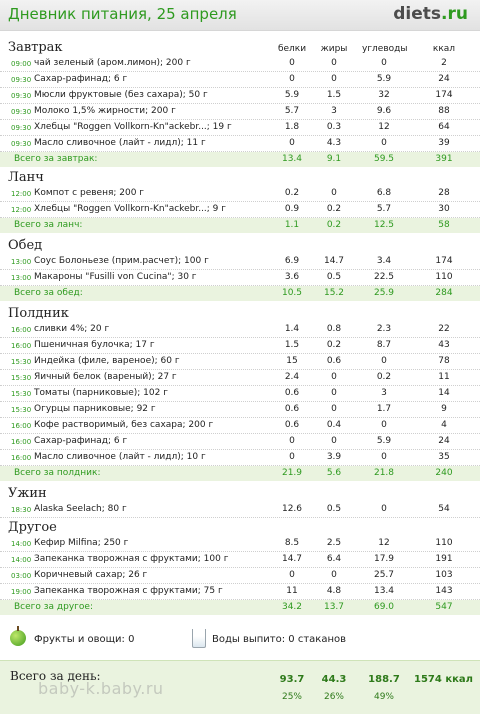  I want to click on food-name: Alaska Seelach; 80 г, so click(80, 509).